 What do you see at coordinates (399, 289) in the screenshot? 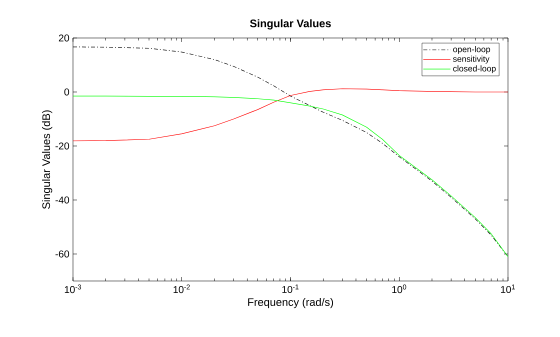
I see `x-tick-label: 10$^{0}$` at bounding box center [399, 289].